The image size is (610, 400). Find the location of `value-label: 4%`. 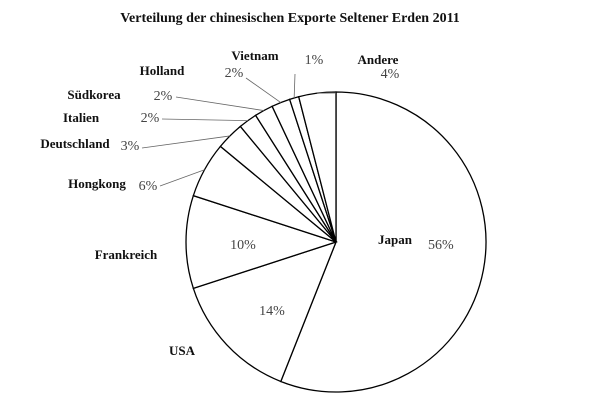

value-label: 4% is located at coordinates (390, 74).